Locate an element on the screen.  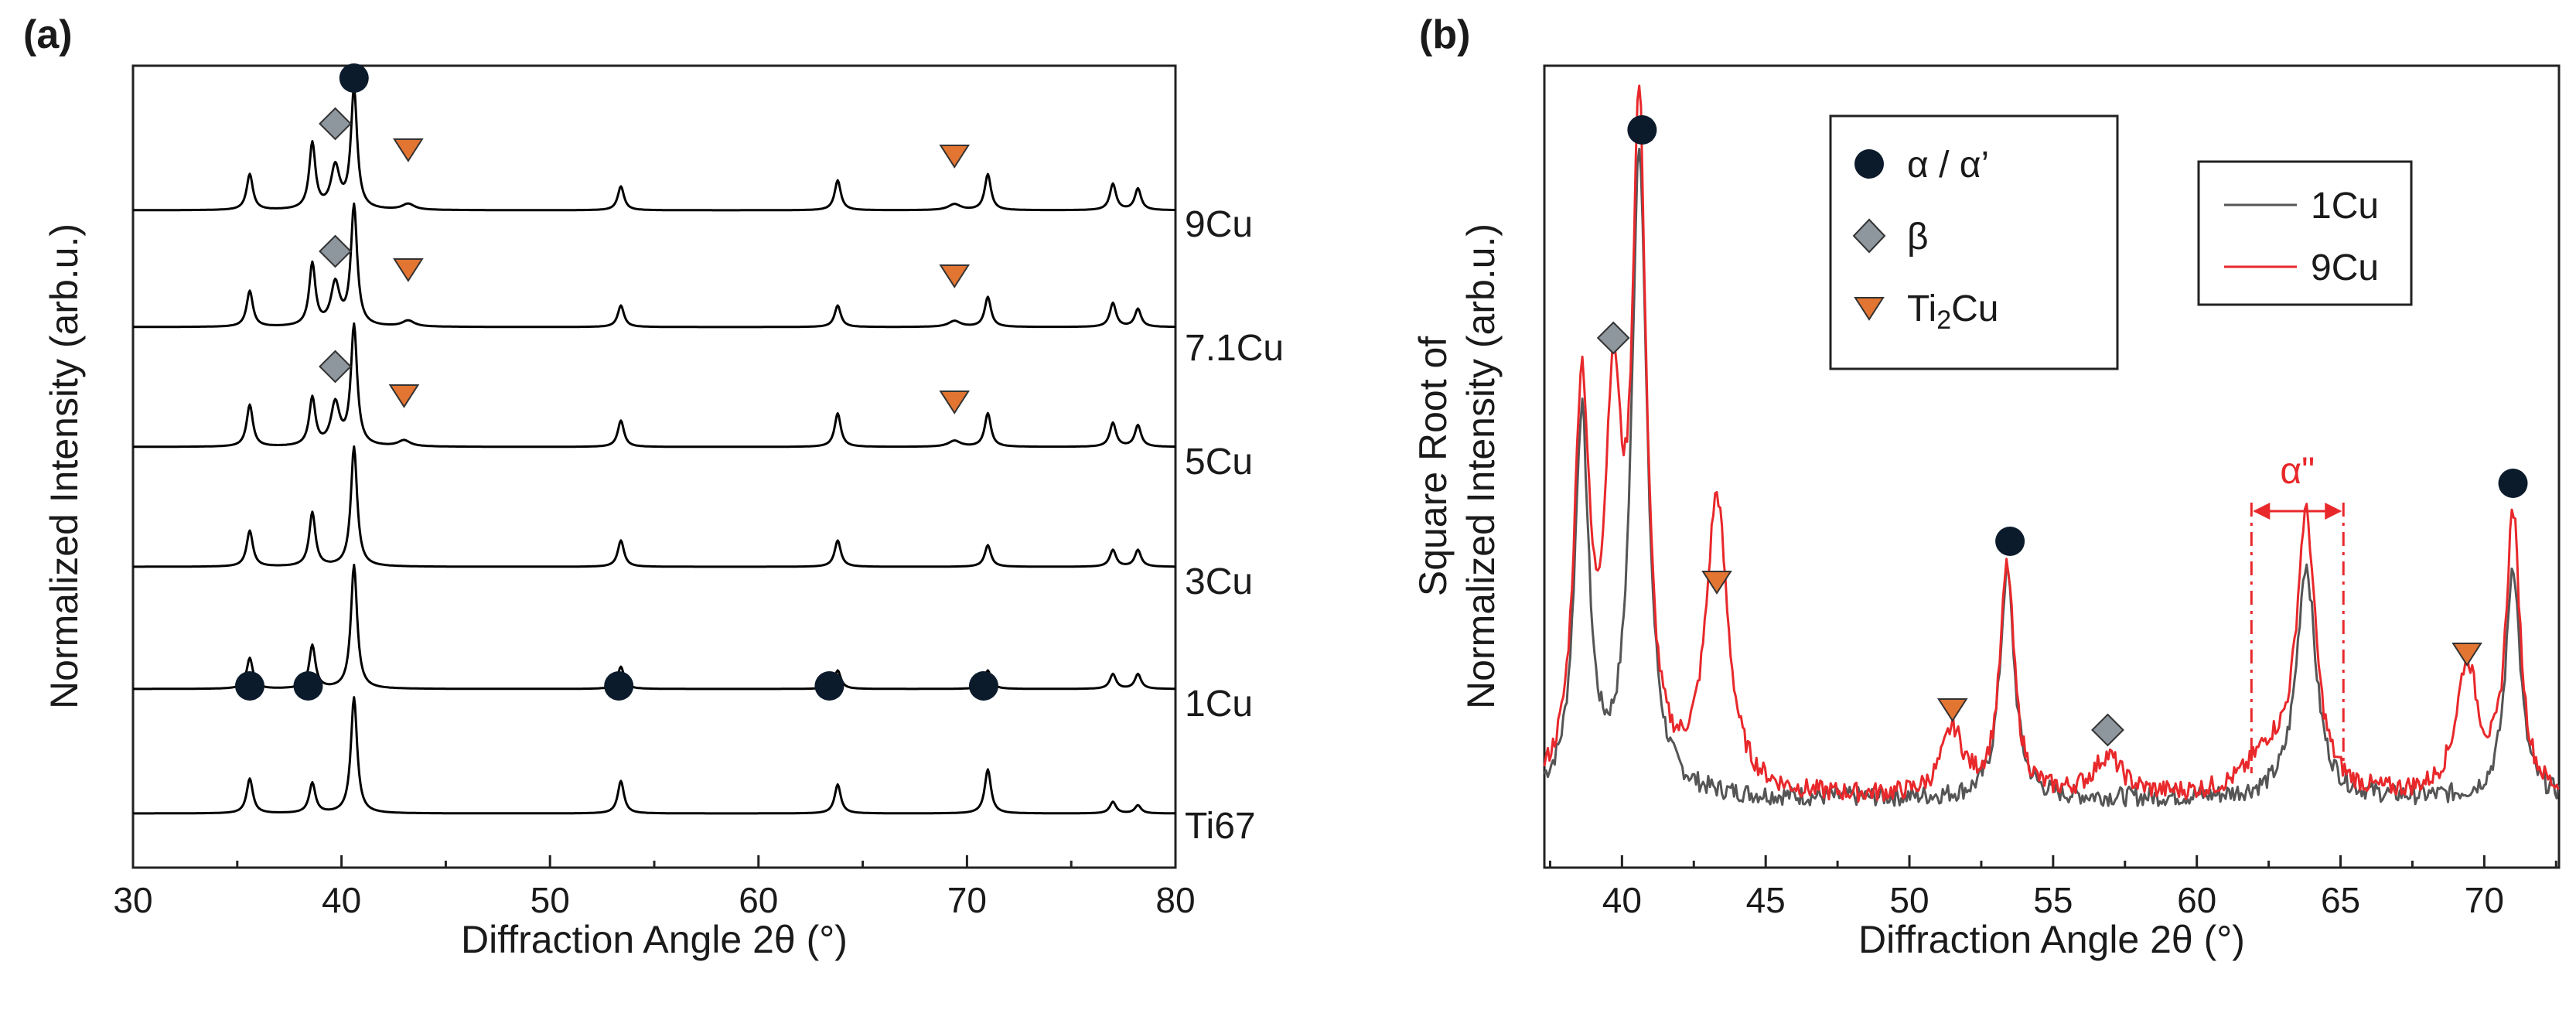
trace-7-1cu is located at coordinates (654, 265).